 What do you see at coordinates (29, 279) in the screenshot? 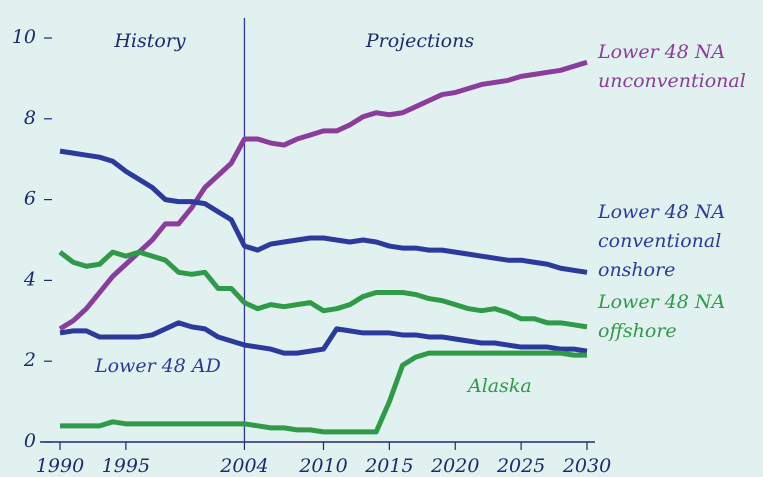
I see `y-tick-label: 4` at bounding box center [29, 279].